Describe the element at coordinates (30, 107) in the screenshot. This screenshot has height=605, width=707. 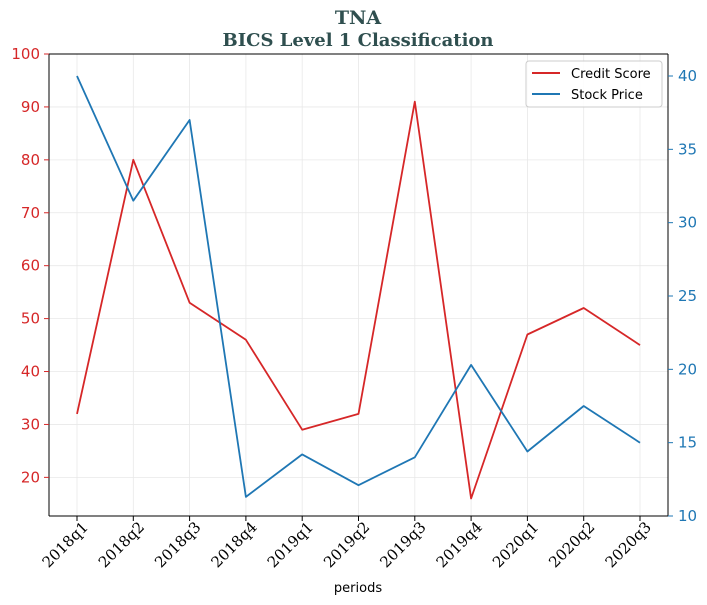
I see `left-tick-label: 90` at that location.